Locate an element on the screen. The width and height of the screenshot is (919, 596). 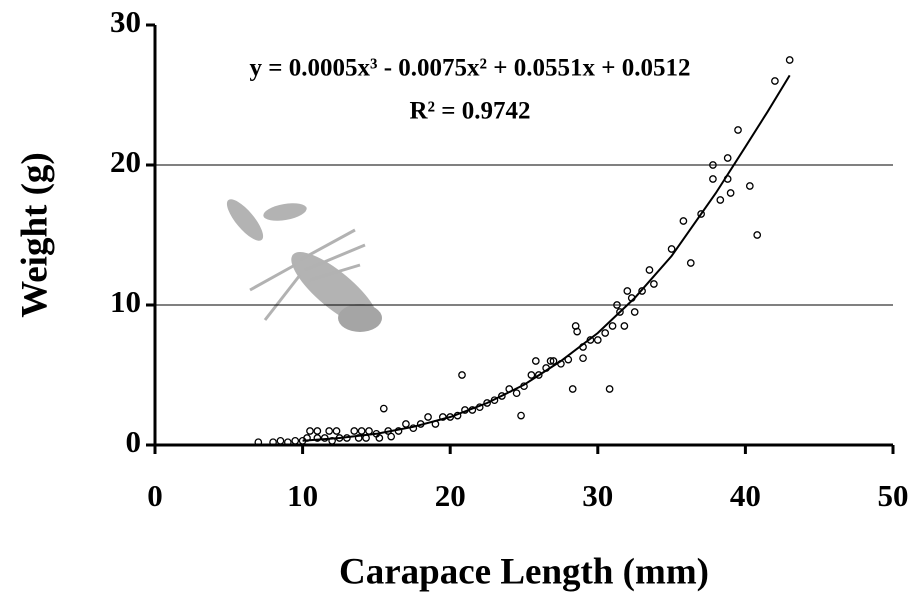
x-tick-label: 30 is located at coordinates (597, 495).